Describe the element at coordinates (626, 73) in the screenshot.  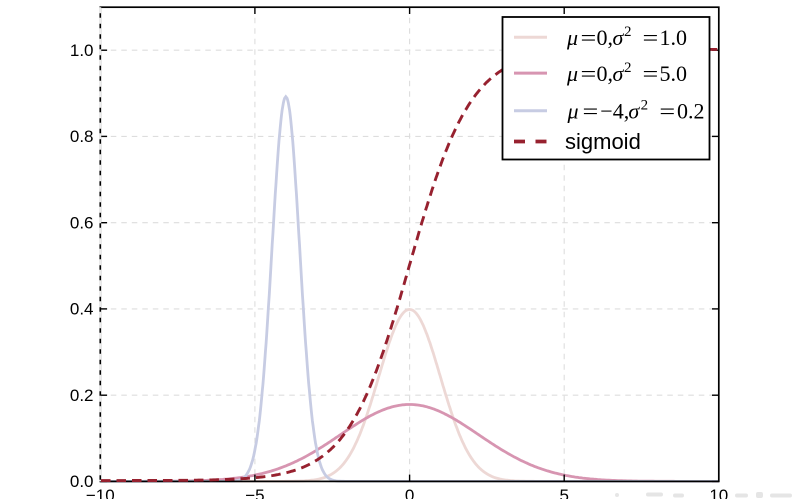
I see `svg-text:μ=0,σ2=5.0: μ =0,σ2 =5.0` at that location.